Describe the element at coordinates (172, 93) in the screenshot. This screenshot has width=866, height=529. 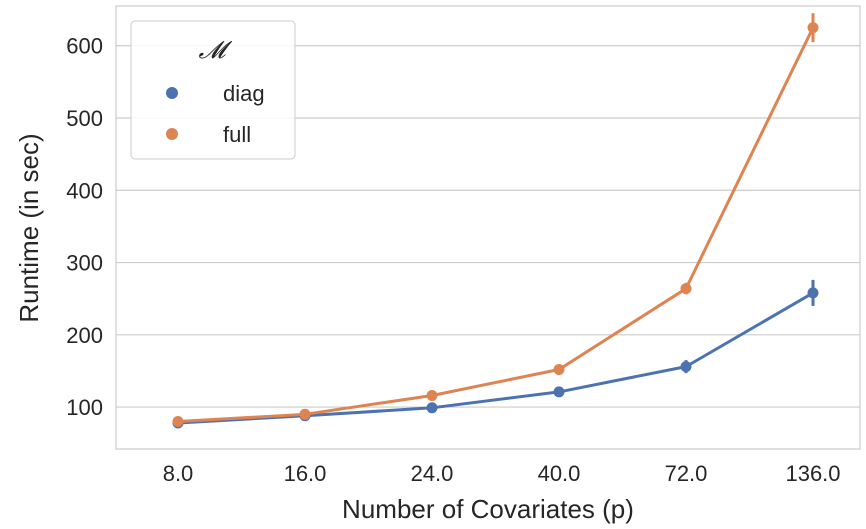
I see `legend-marker-diag` at that location.